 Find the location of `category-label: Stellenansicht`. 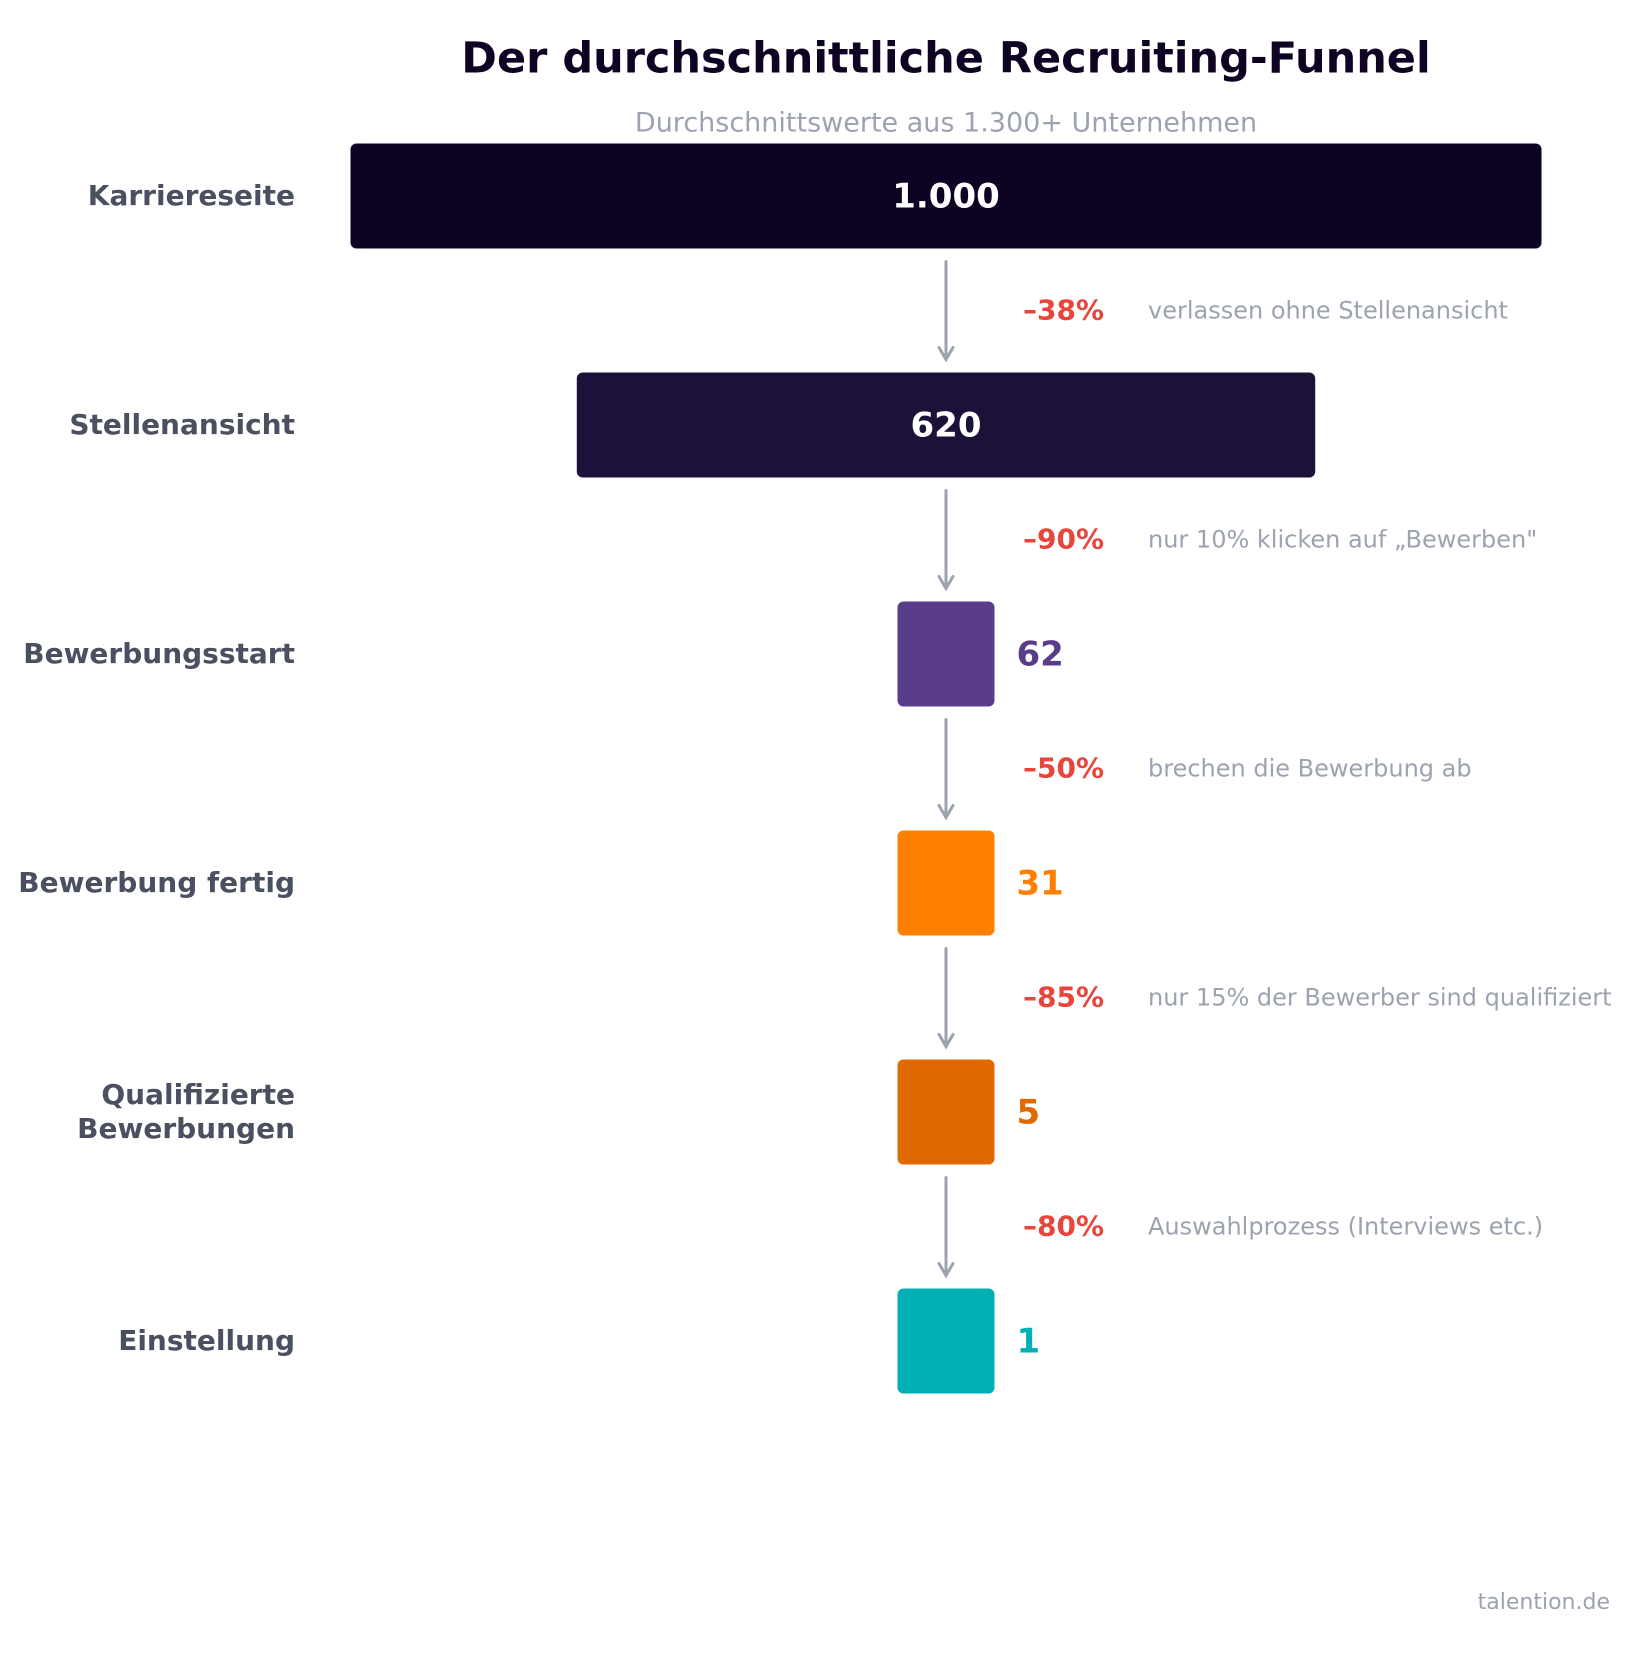

category-label: Stellenansicht is located at coordinates (182, 424).